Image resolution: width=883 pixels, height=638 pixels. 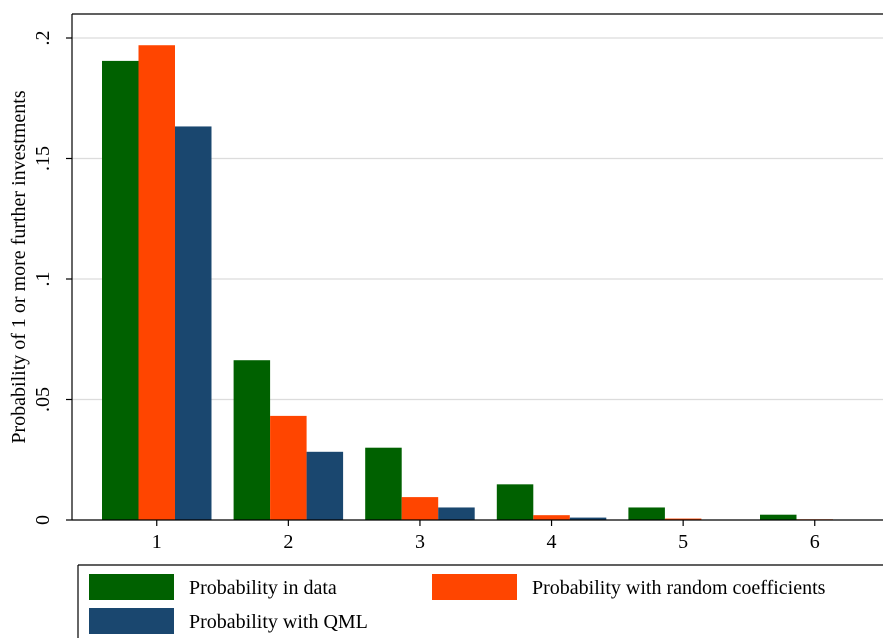 I want to click on legend-label: Probability with random coefficients, so click(x=679, y=588).